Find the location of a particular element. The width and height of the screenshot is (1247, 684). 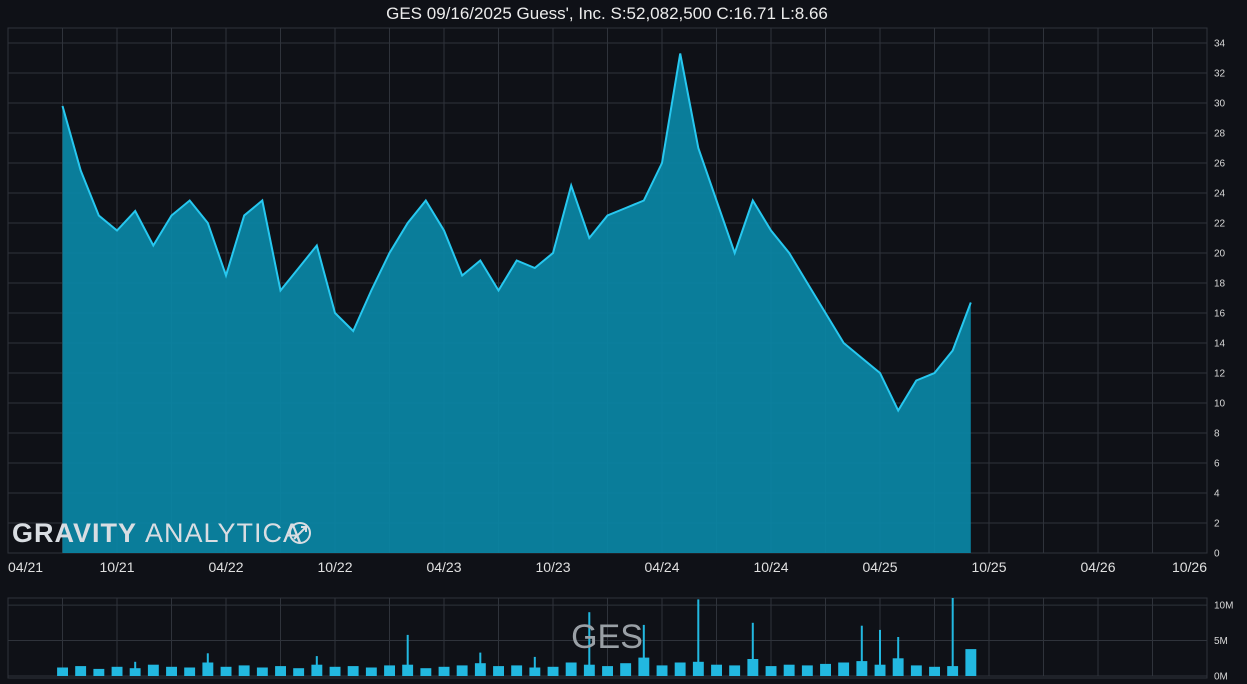

volume-tick-label: 10M is located at coordinates (1223, 606).